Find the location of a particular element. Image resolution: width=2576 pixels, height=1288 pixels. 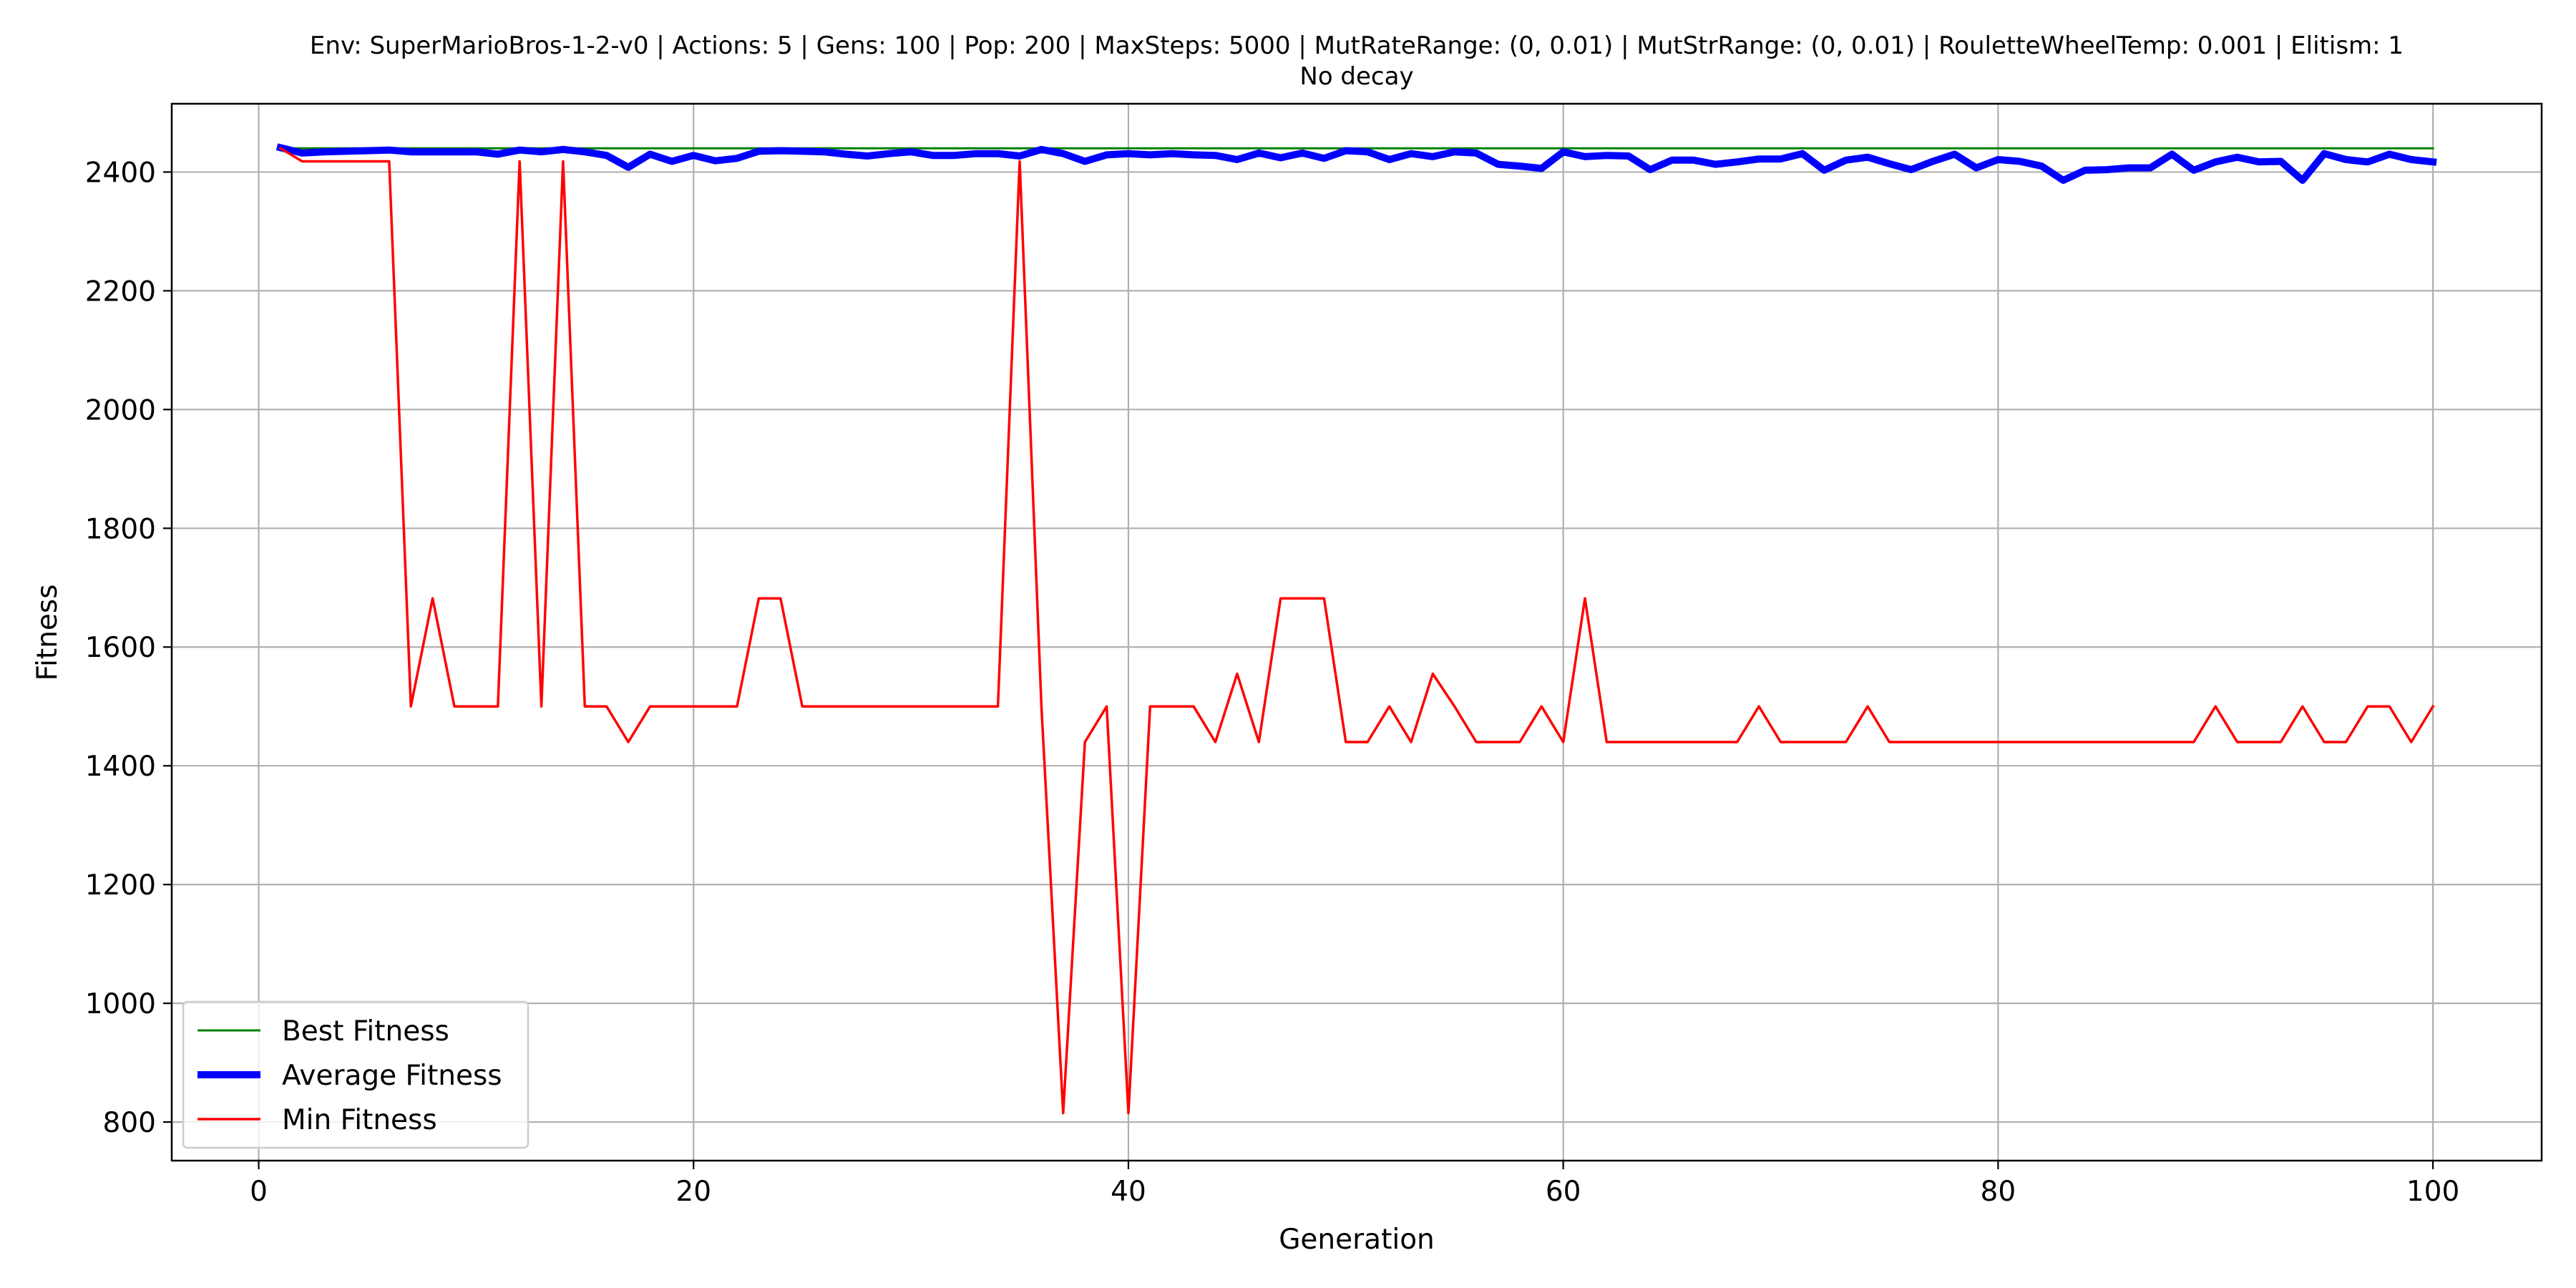

x-tick-label: 0 is located at coordinates (259, 1192).